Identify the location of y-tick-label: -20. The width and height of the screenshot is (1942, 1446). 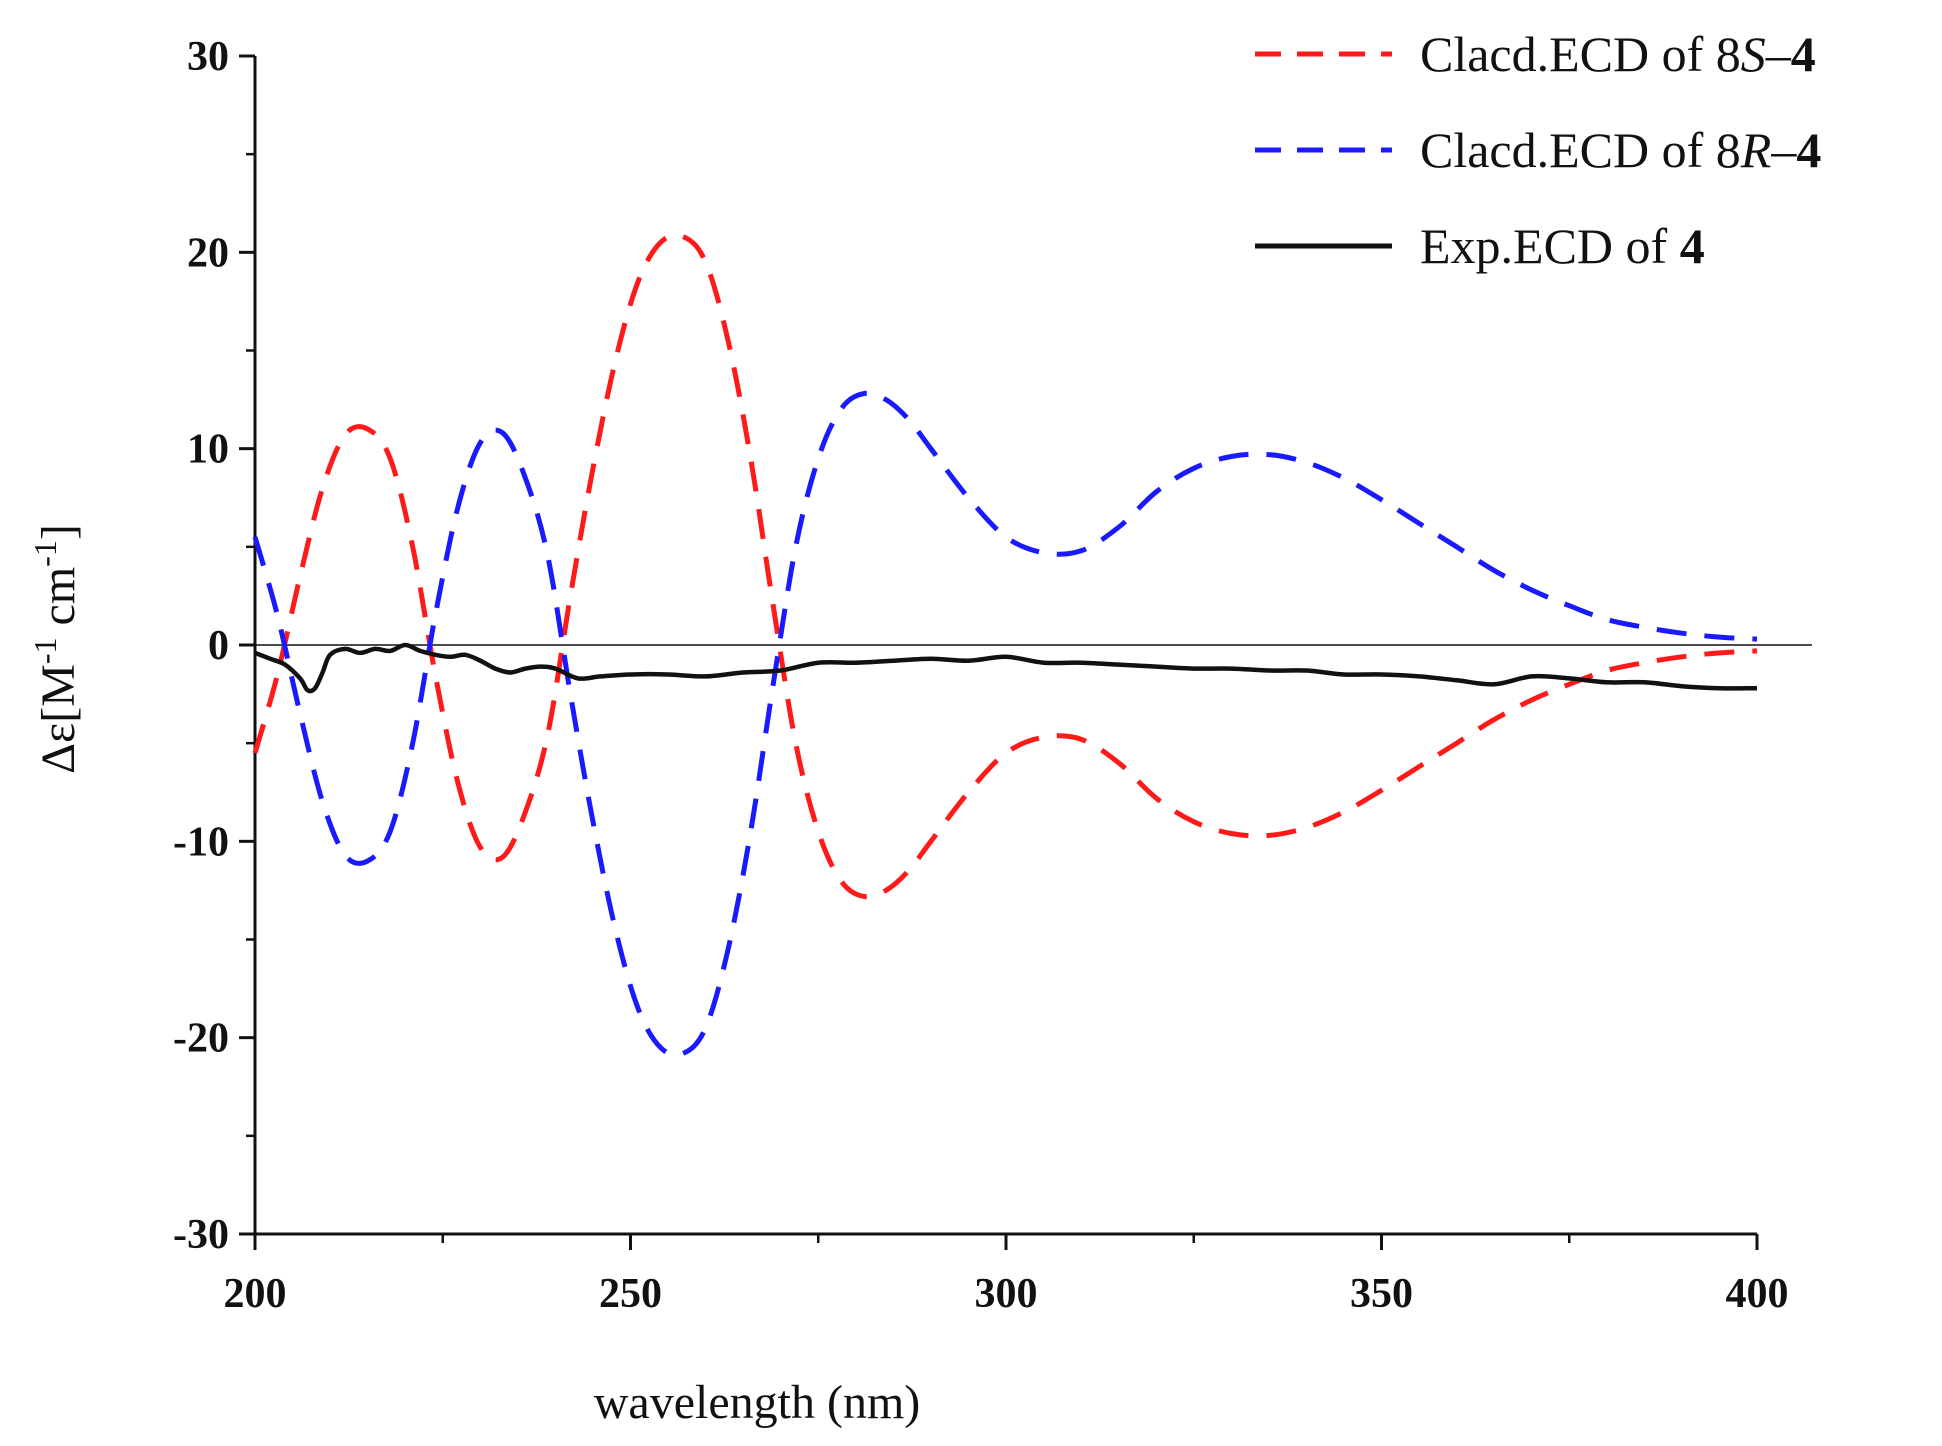
(201, 1039).